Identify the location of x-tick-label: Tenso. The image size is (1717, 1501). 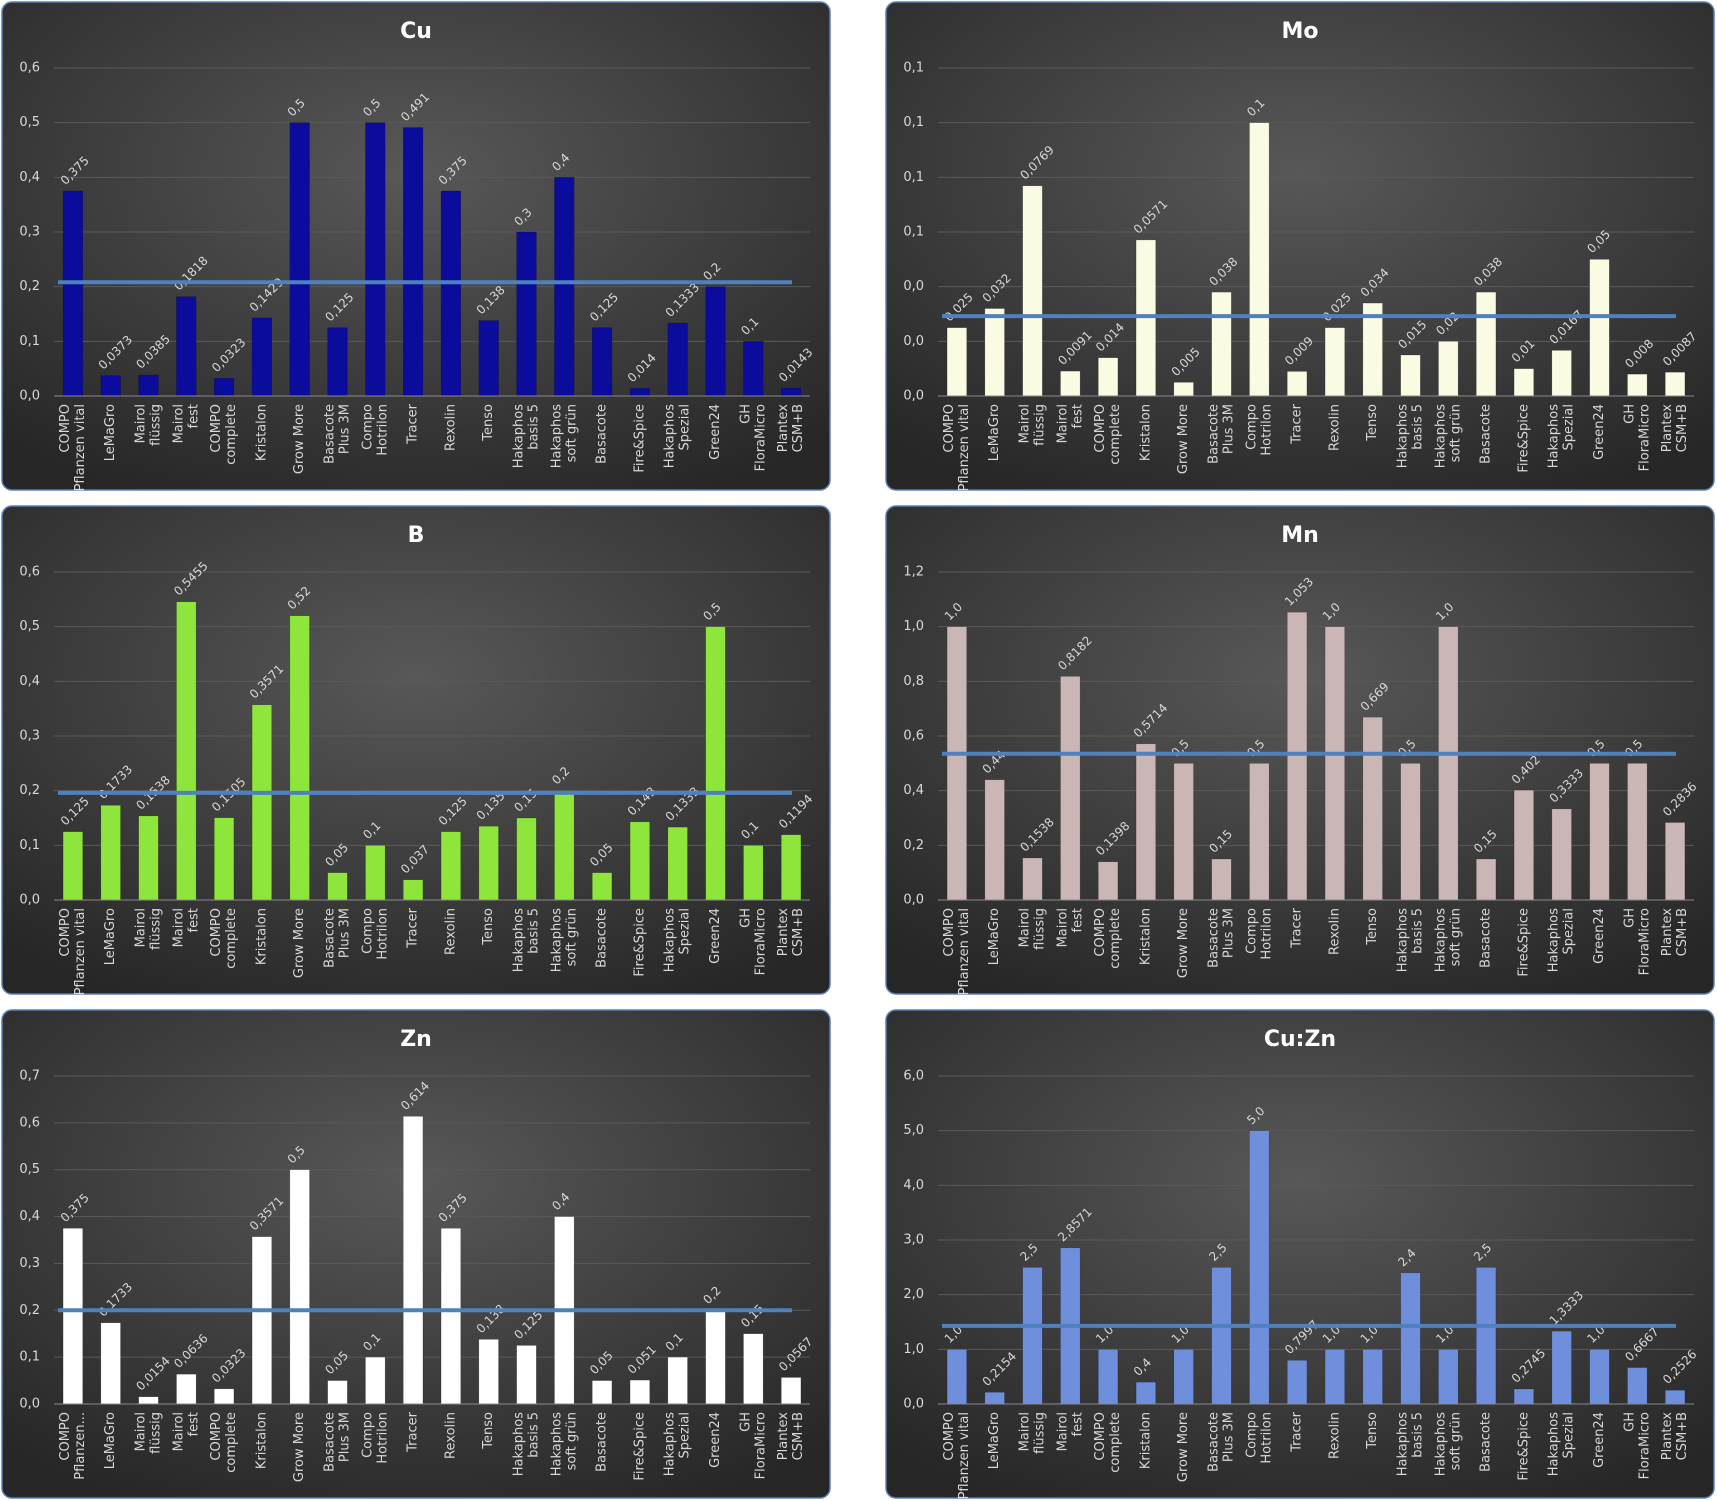
(1372, 1431).